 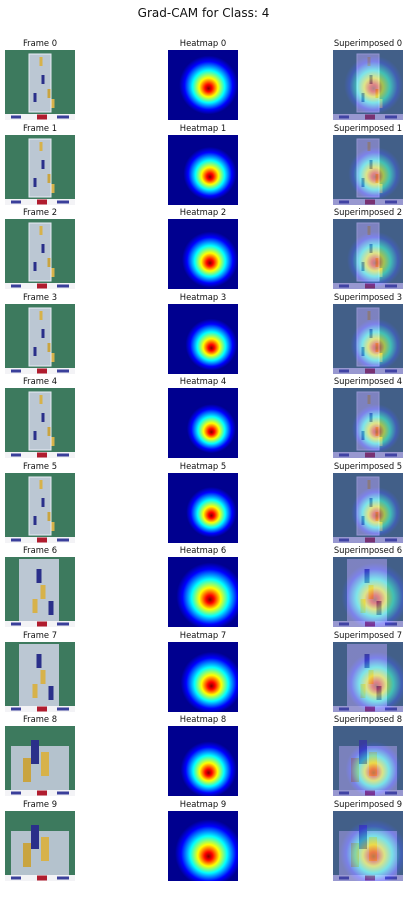 I want to click on frame-label-9: Frame 9, so click(x=40, y=803).